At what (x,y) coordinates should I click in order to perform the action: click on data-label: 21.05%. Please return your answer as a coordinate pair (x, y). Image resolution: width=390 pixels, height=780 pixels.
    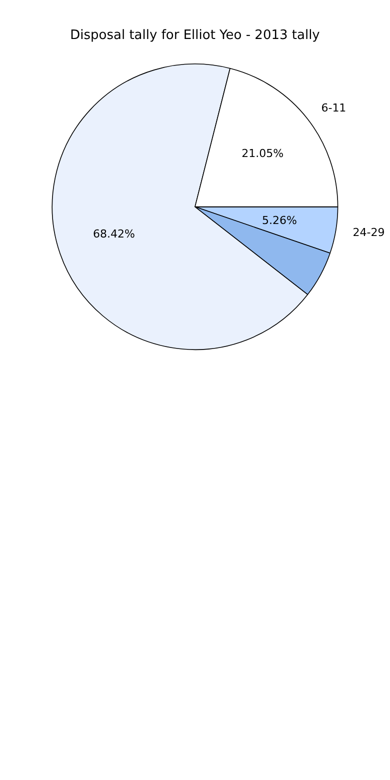
    Looking at the image, I should click on (263, 153).